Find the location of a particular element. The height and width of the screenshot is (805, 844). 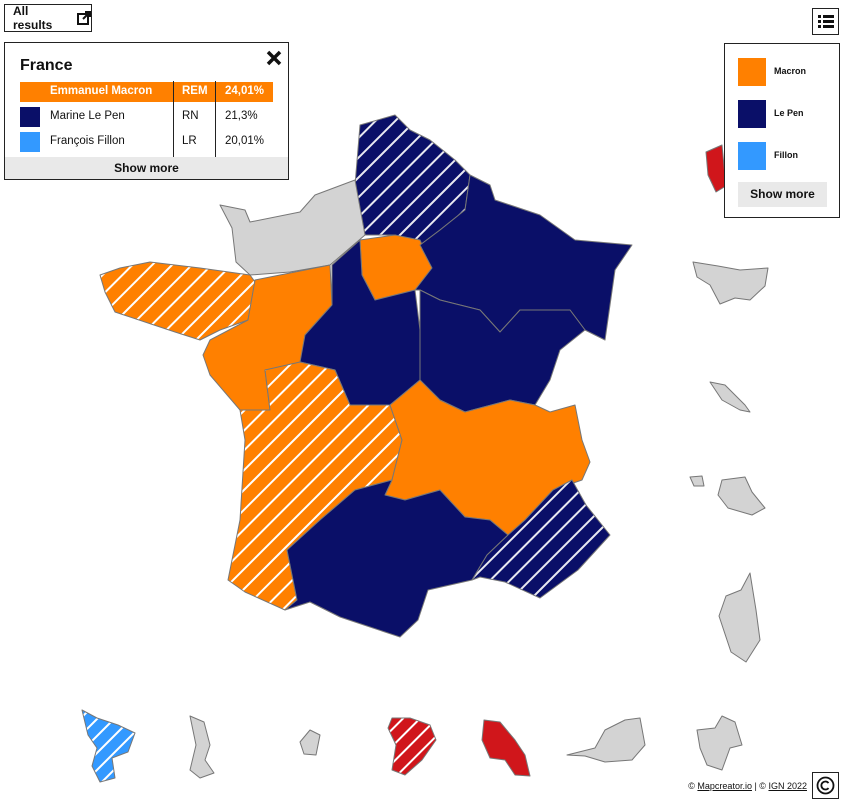

external-icon is located at coordinates (84, 18).